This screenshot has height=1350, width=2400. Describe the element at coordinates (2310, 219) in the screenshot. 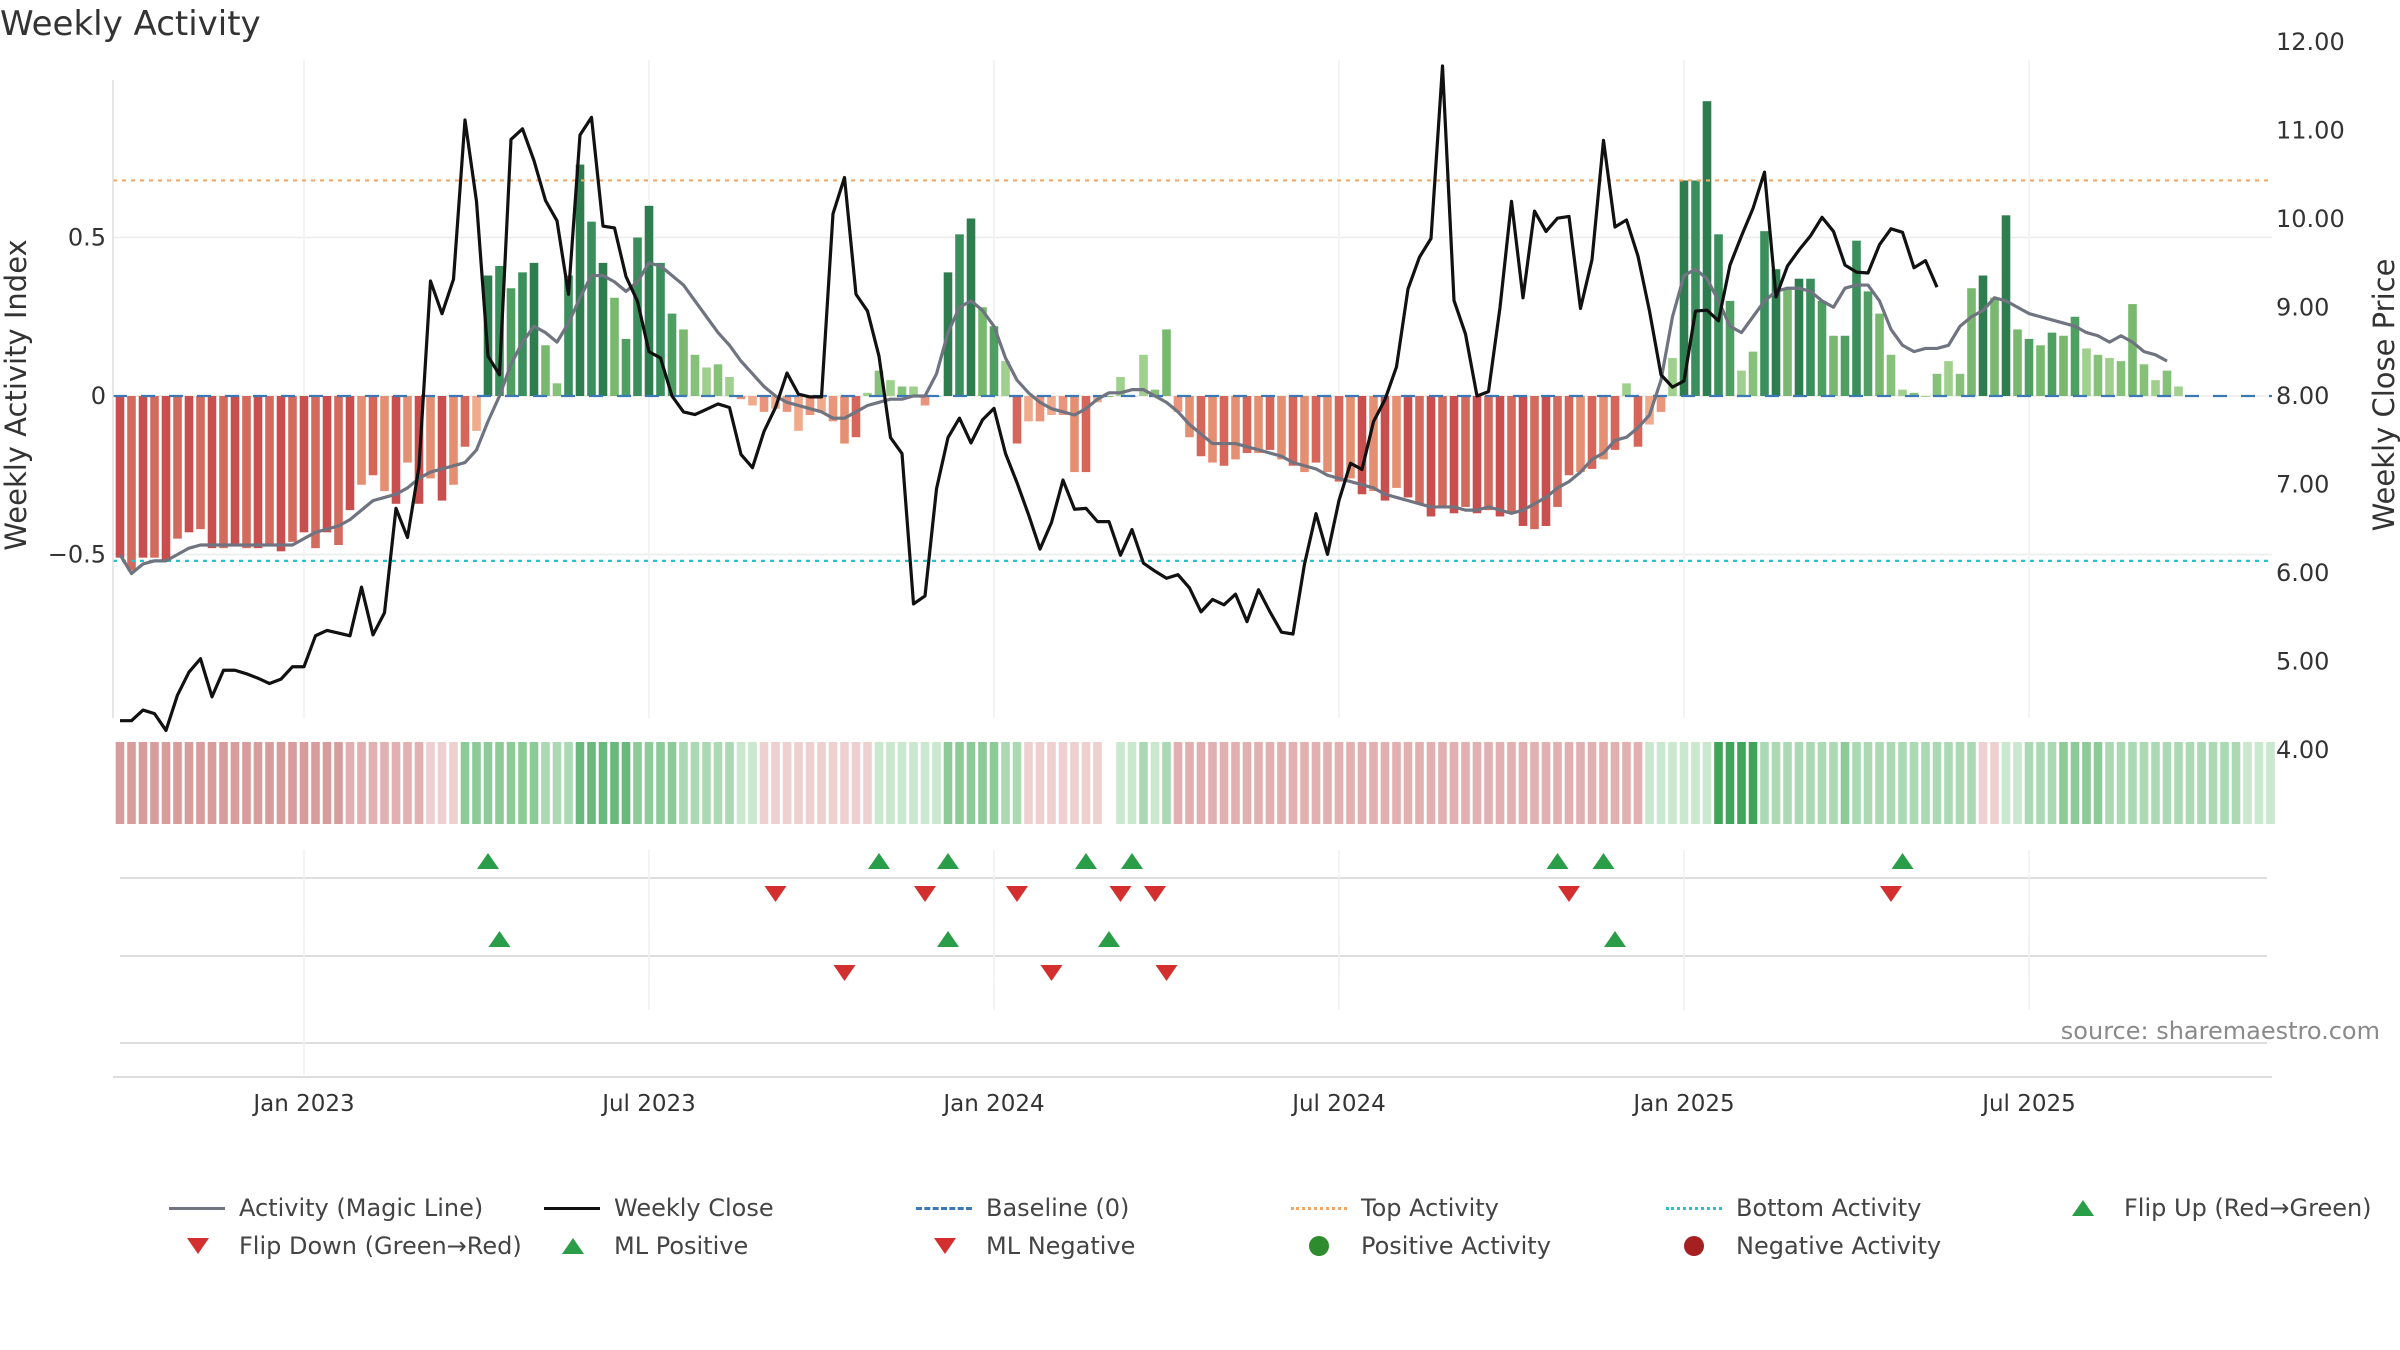

I see `right-tick-label: 10.00` at that location.